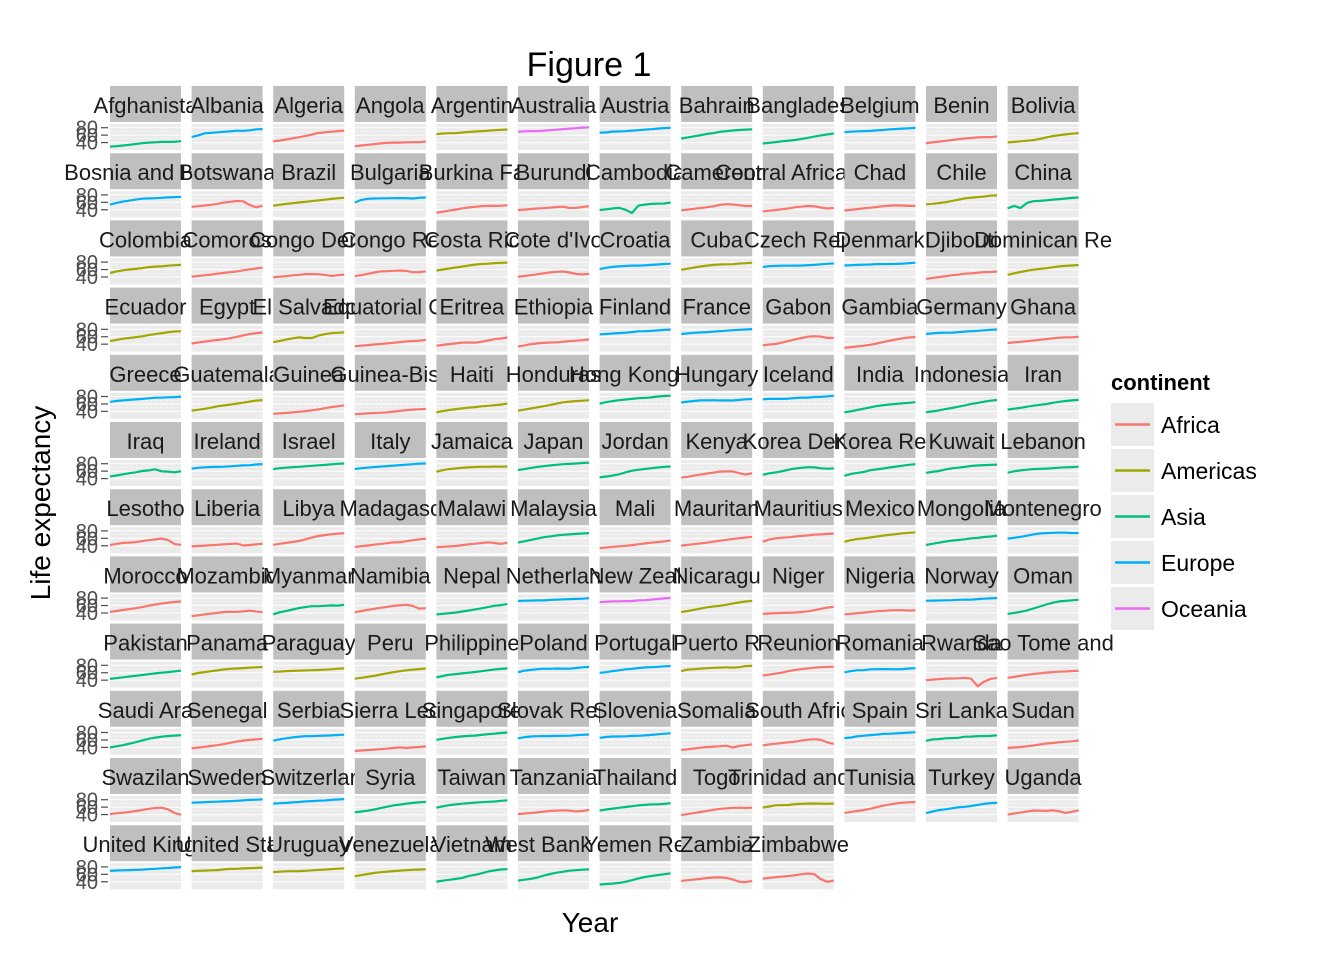 The width and height of the screenshot is (1344, 960). Describe the element at coordinates (390, 588) in the screenshot. I see `facet-panel: Namibia` at that location.